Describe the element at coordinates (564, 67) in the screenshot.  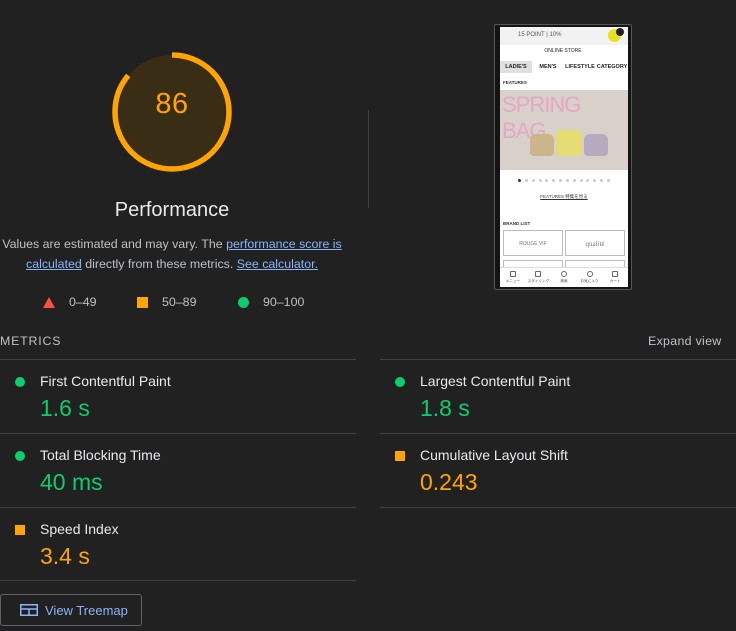
I see `thumb-nav: LADIE'S MEN'S LIFESTYLE CATEGORY` at that location.